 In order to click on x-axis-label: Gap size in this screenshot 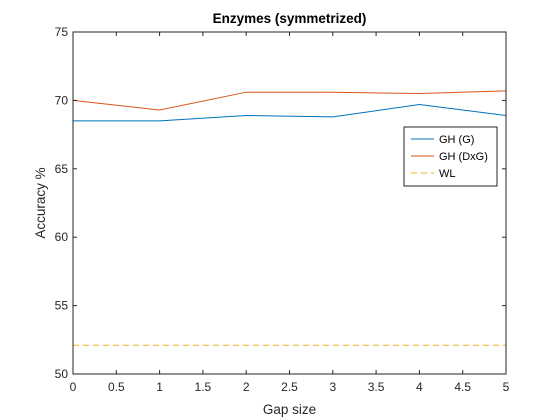, I will do `click(289, 409)`.